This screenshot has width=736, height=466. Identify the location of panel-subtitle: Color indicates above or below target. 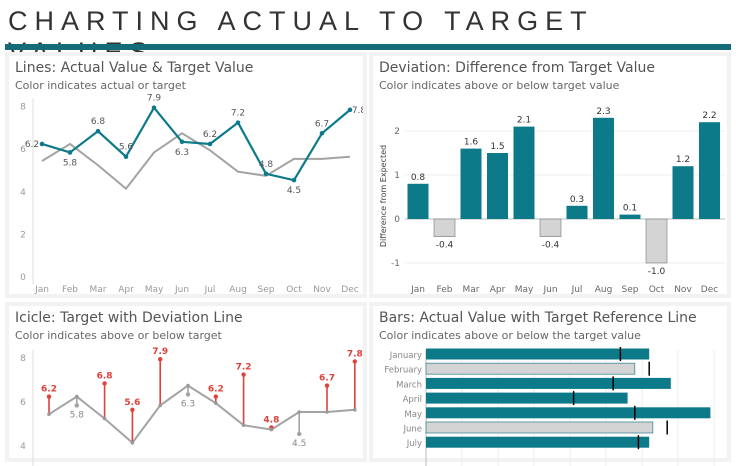
(118, 335).